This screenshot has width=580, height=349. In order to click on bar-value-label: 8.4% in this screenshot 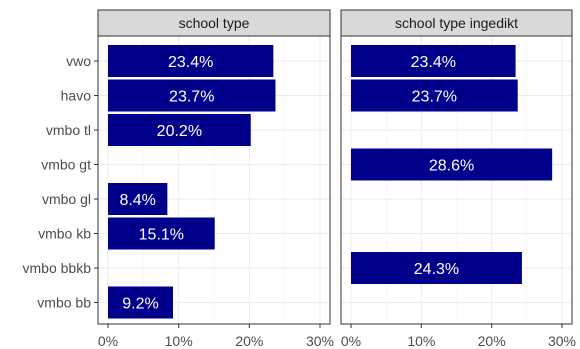, I will do `click(137, 200)`.